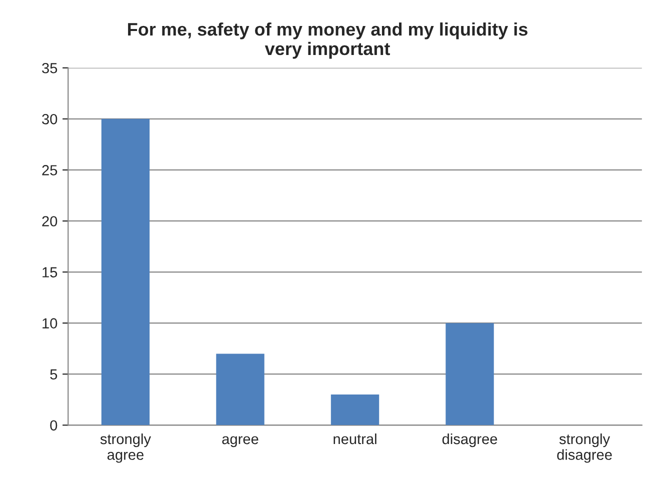  I want to click on y-tick-label: 35, so click(50, 68).